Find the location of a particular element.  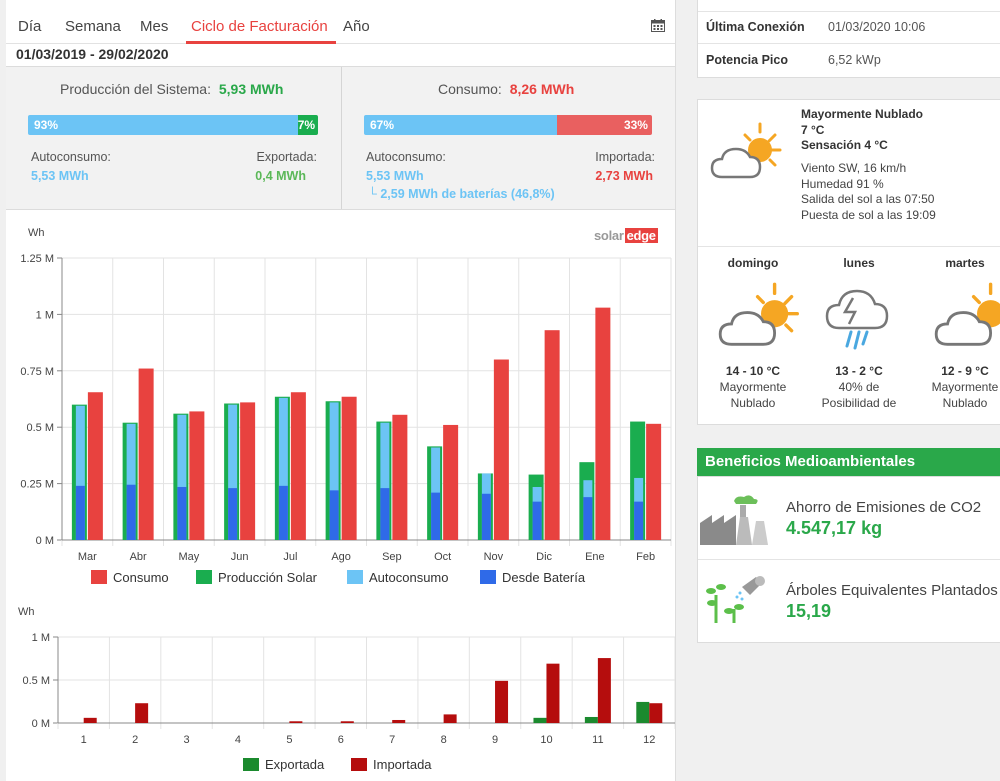

production-self-pct: 93% is located at coordinates (46, 125).